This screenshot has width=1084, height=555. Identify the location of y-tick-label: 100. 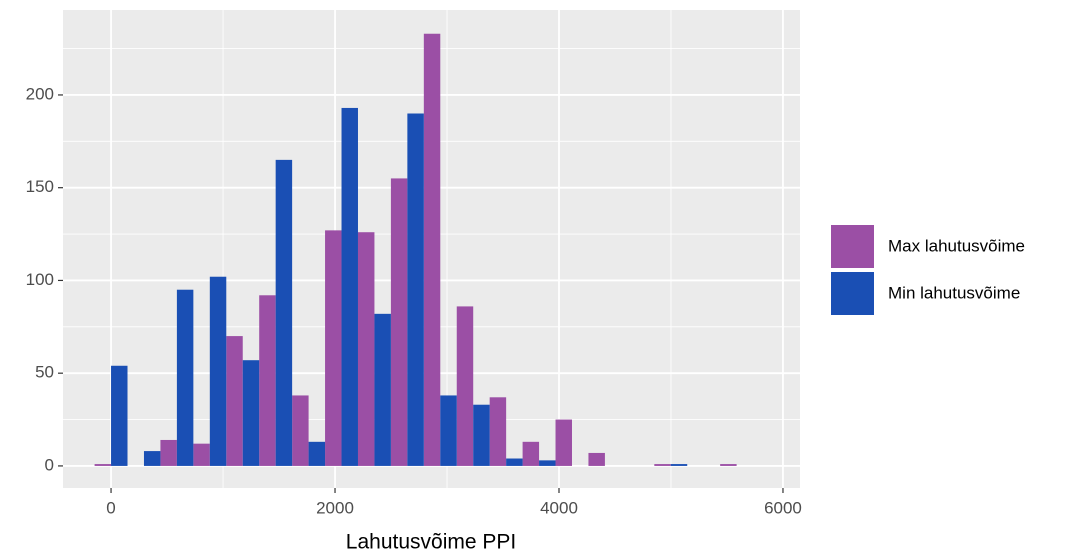
(40, 279).